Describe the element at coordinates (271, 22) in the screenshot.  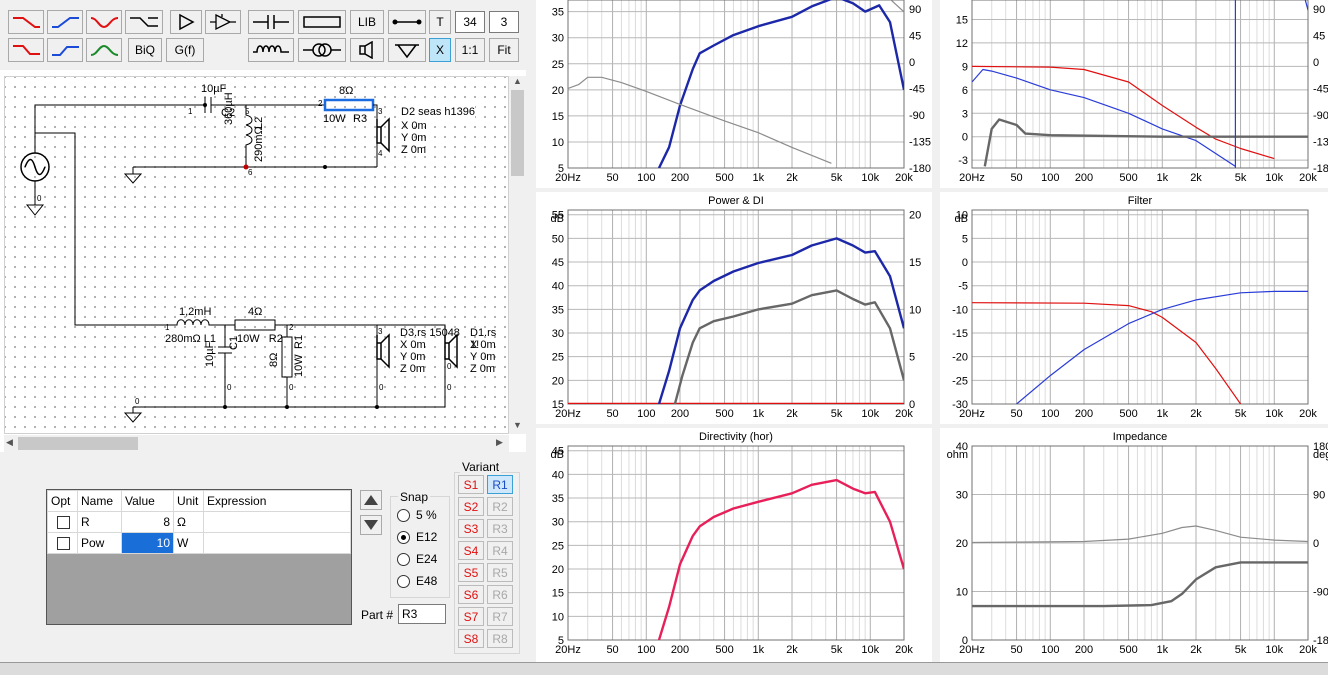
I see `capacitor-button` at that location.